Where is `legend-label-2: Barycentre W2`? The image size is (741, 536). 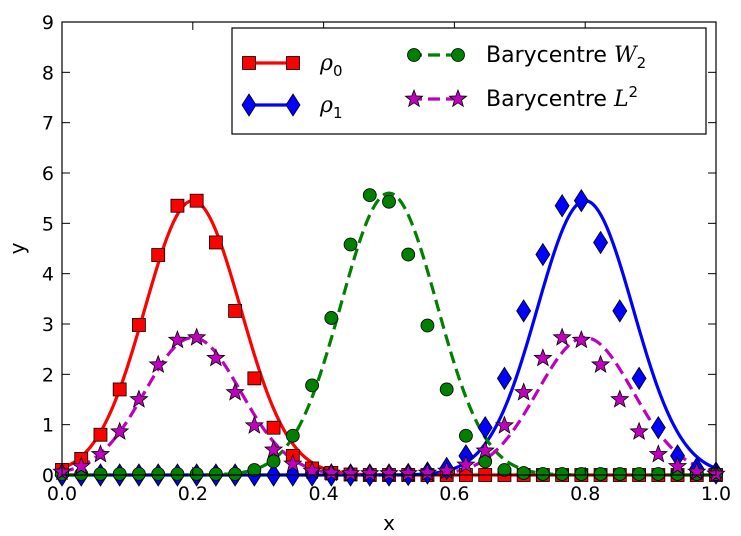
legend-label-2: Barycentre W2 is located at coordinates (566, 57).